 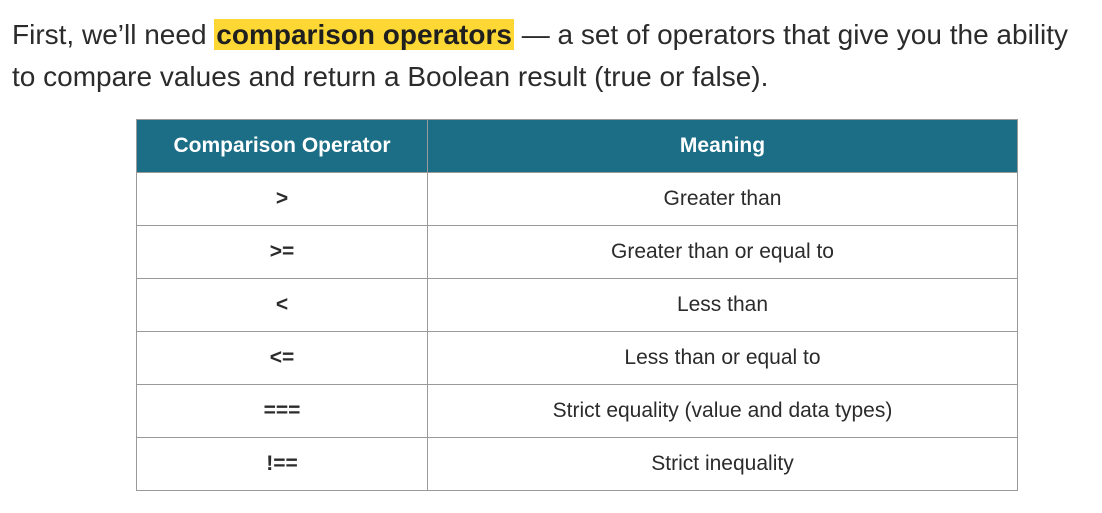 I want to click on meaning-cell: Greater than or equal to, so click(x=722, y=252).